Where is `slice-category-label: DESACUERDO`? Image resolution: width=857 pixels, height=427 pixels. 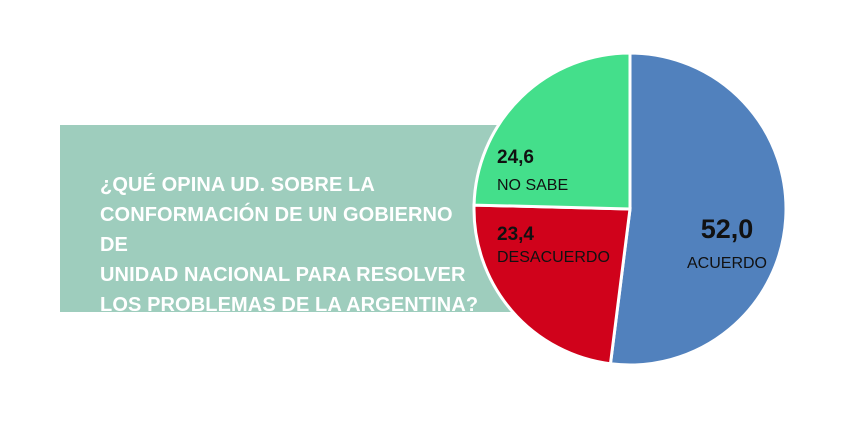 slice-category-label: DESACUERDO is located at coordinates (553, 257).